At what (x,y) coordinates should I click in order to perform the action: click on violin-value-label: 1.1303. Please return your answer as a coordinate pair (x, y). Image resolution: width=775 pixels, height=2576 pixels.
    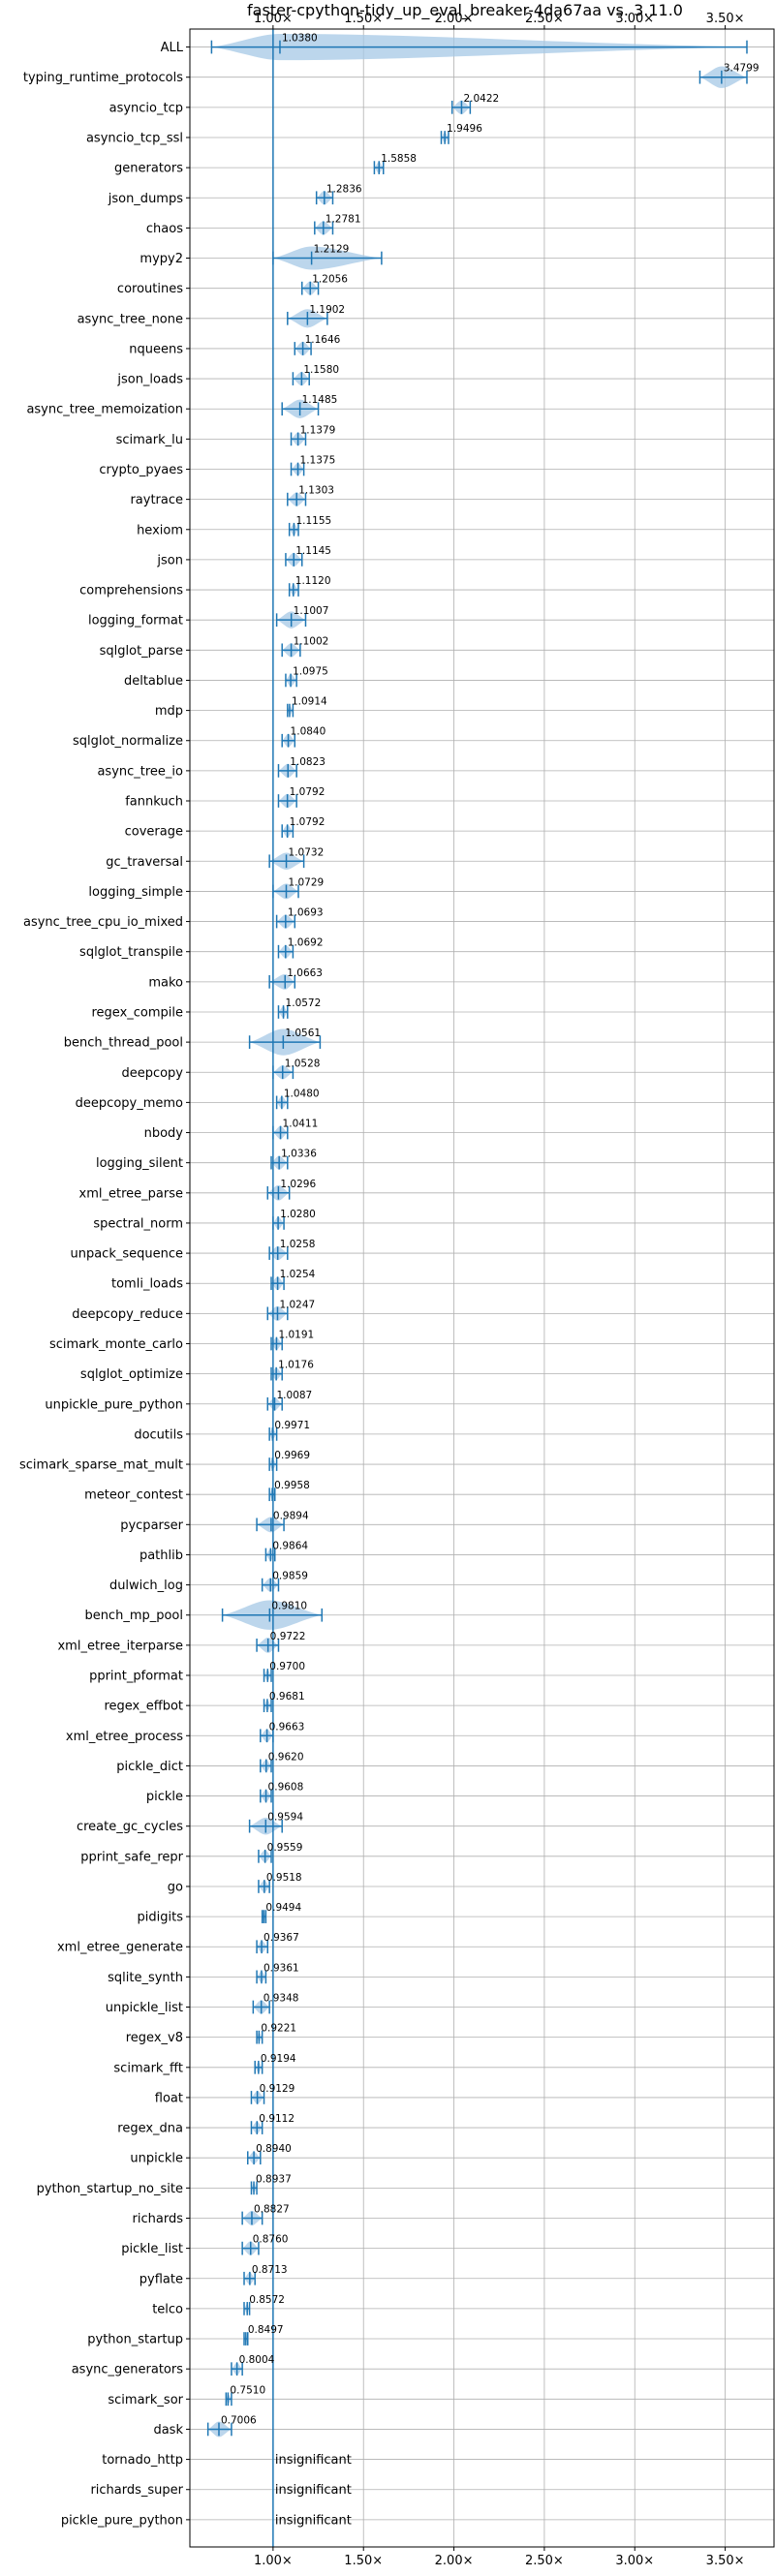
    Looking at the image, I should click on (316, 491).